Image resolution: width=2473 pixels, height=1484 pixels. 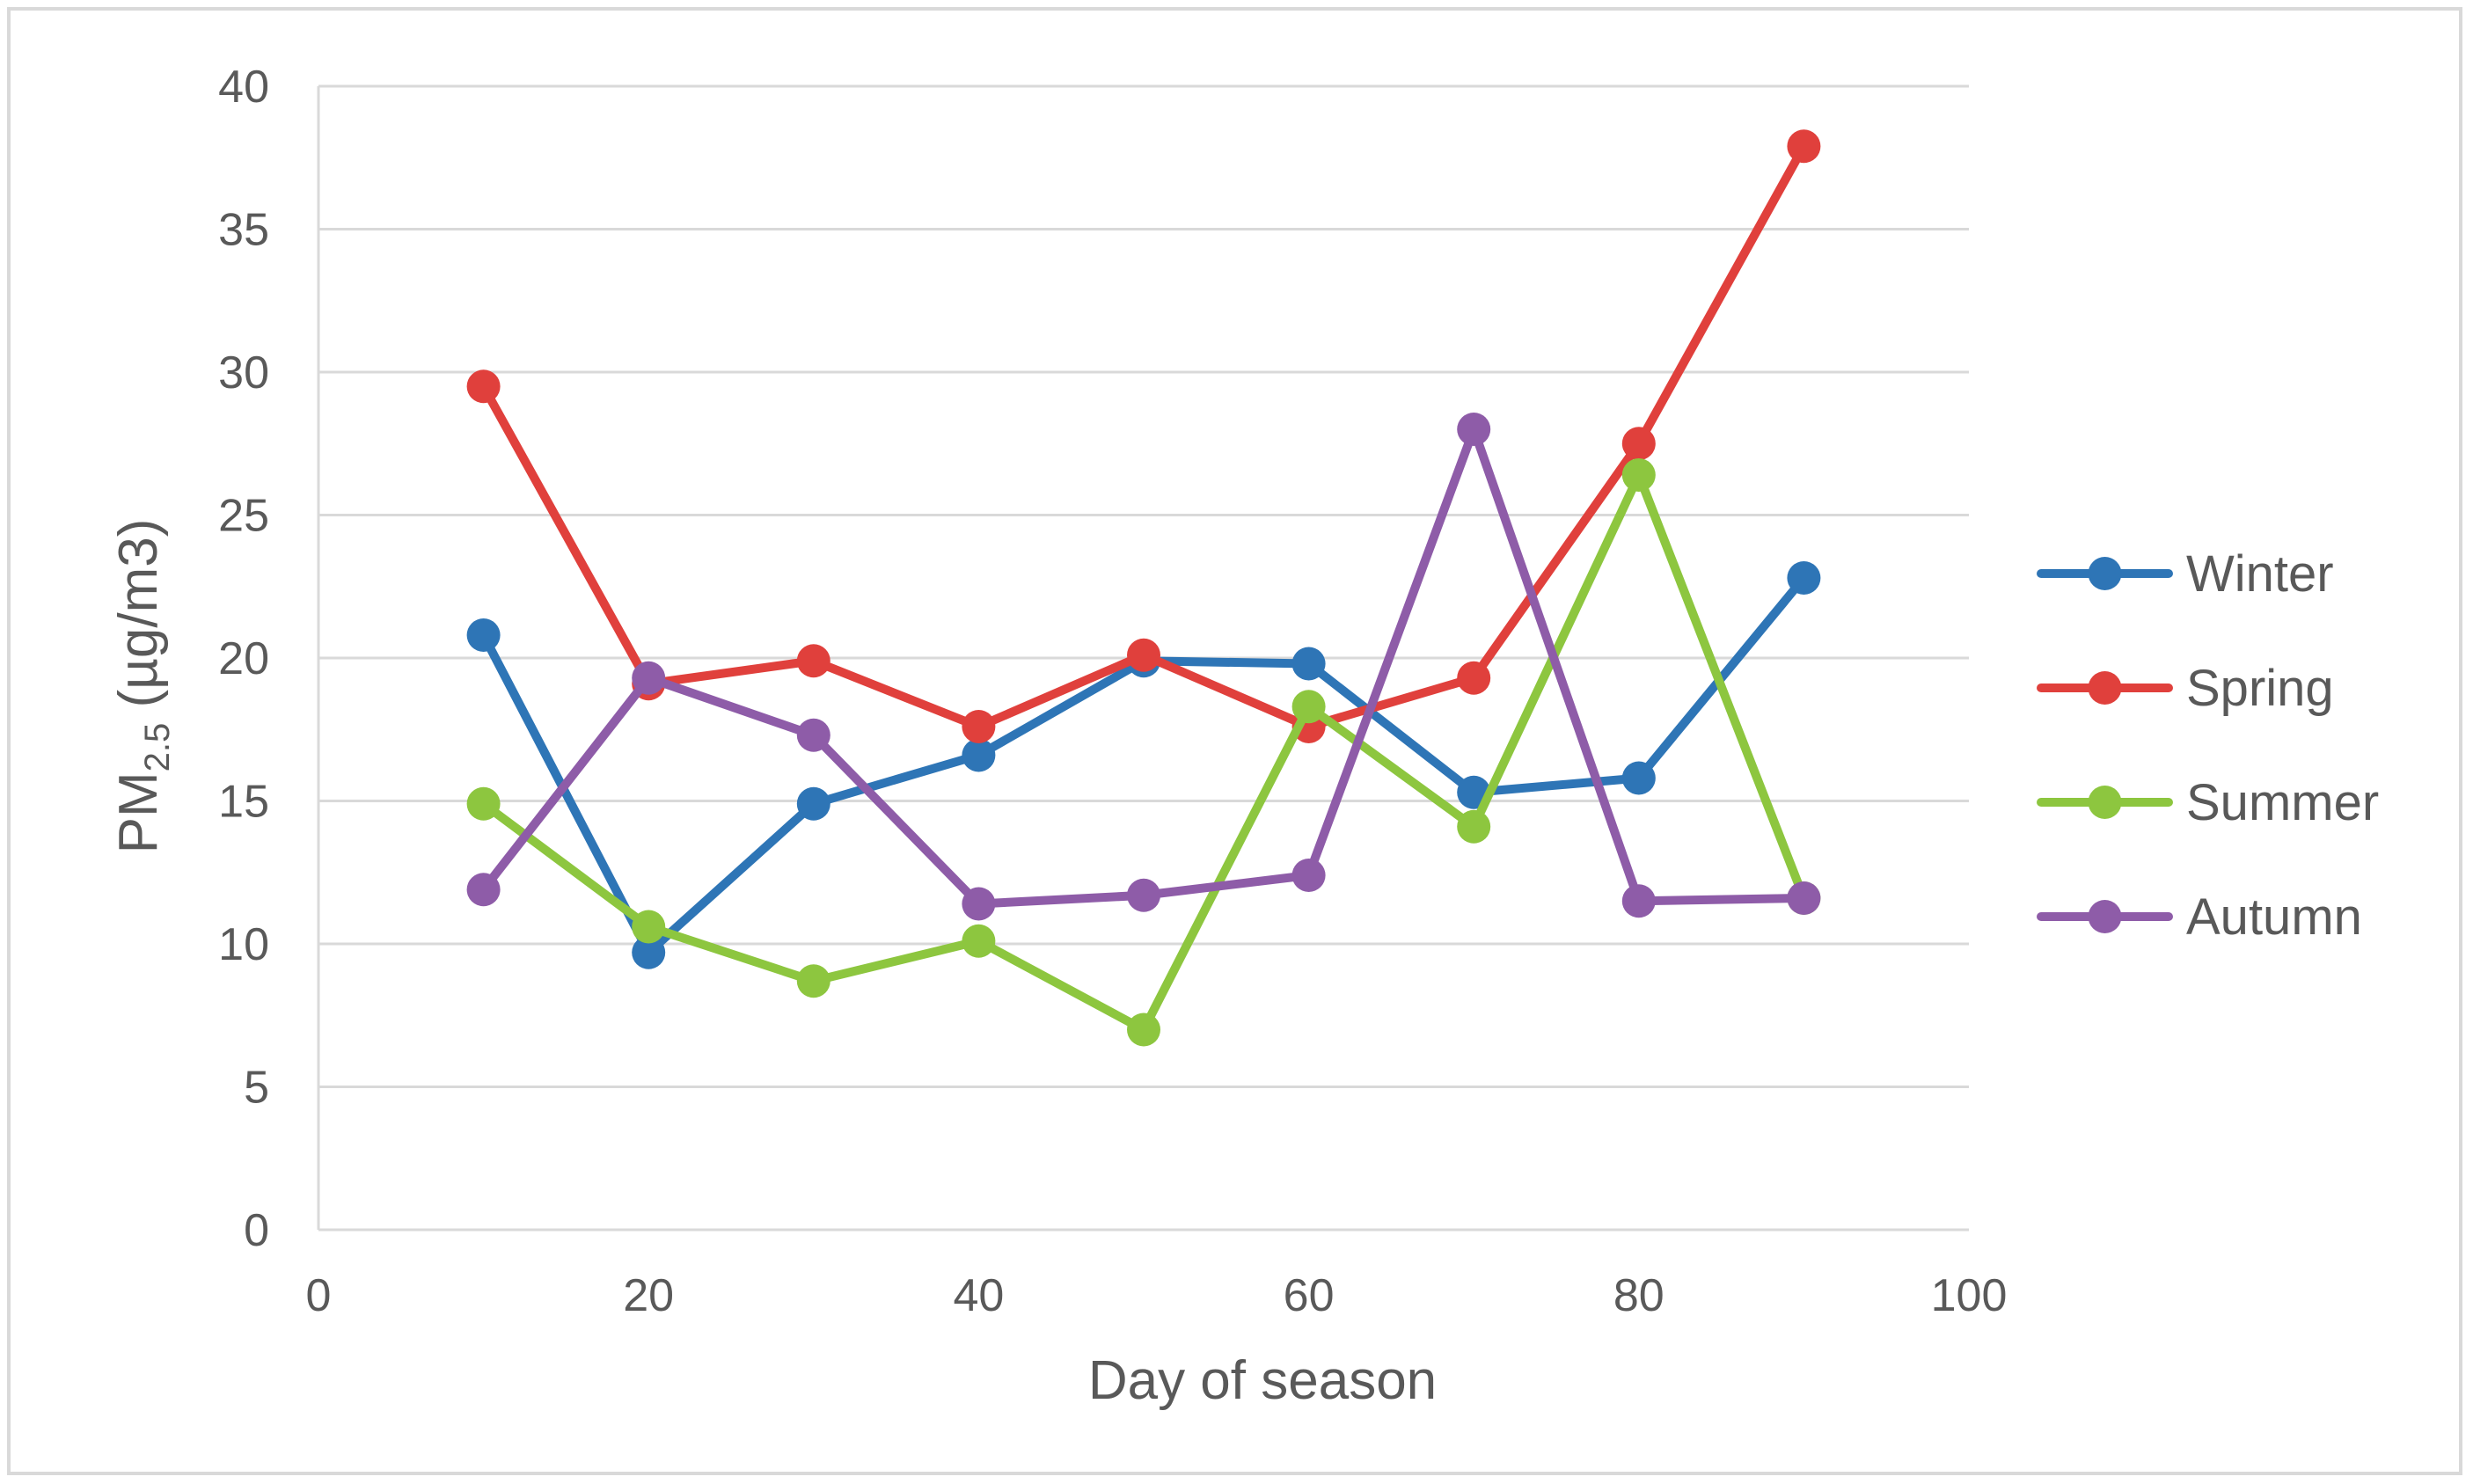 What do you see at coordinates (138, 812) in the screenshot?
I see `y-axis-title-main: PM` at bounding box center [138, 812].